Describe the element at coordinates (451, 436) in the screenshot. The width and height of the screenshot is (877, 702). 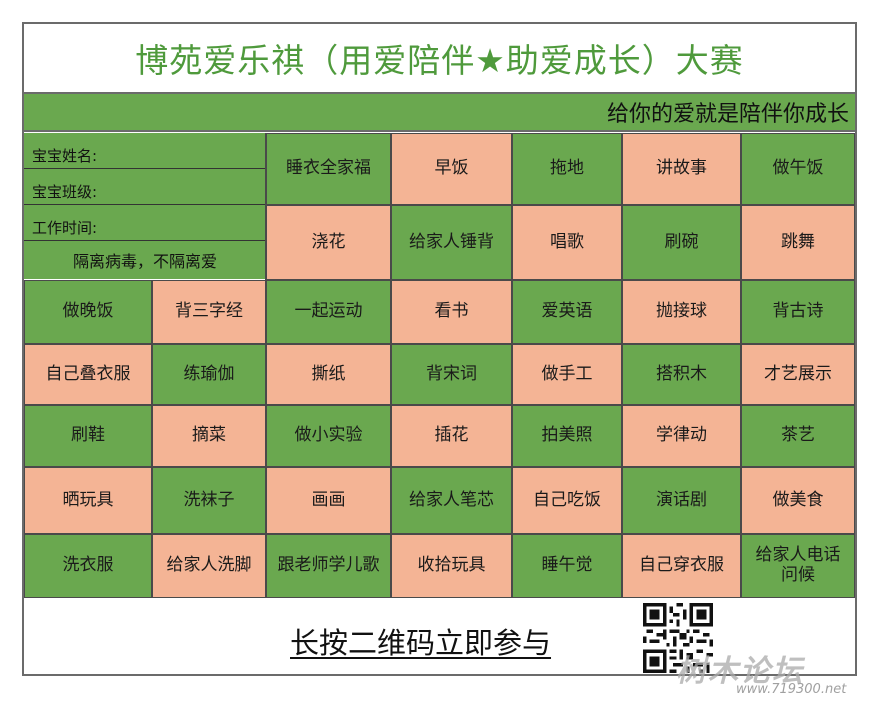
I see `activity-cell: 插花` at that location.